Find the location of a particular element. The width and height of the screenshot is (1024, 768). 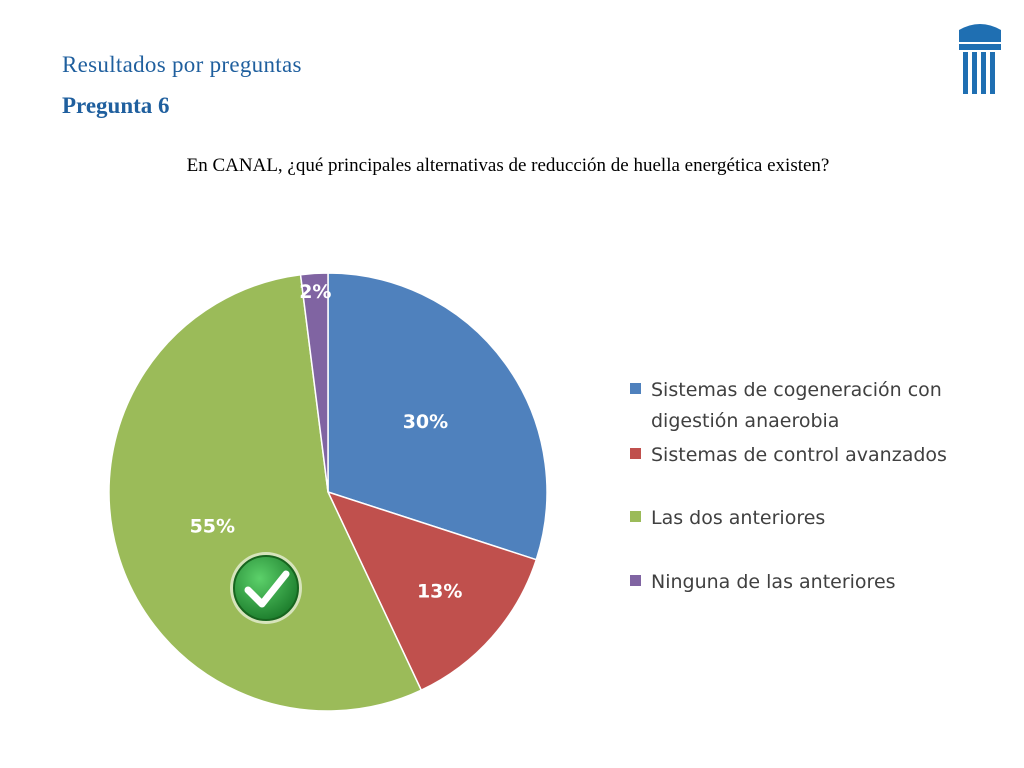

legend-label: Ninguna de las anteriores is located at coordinates (773, 582).